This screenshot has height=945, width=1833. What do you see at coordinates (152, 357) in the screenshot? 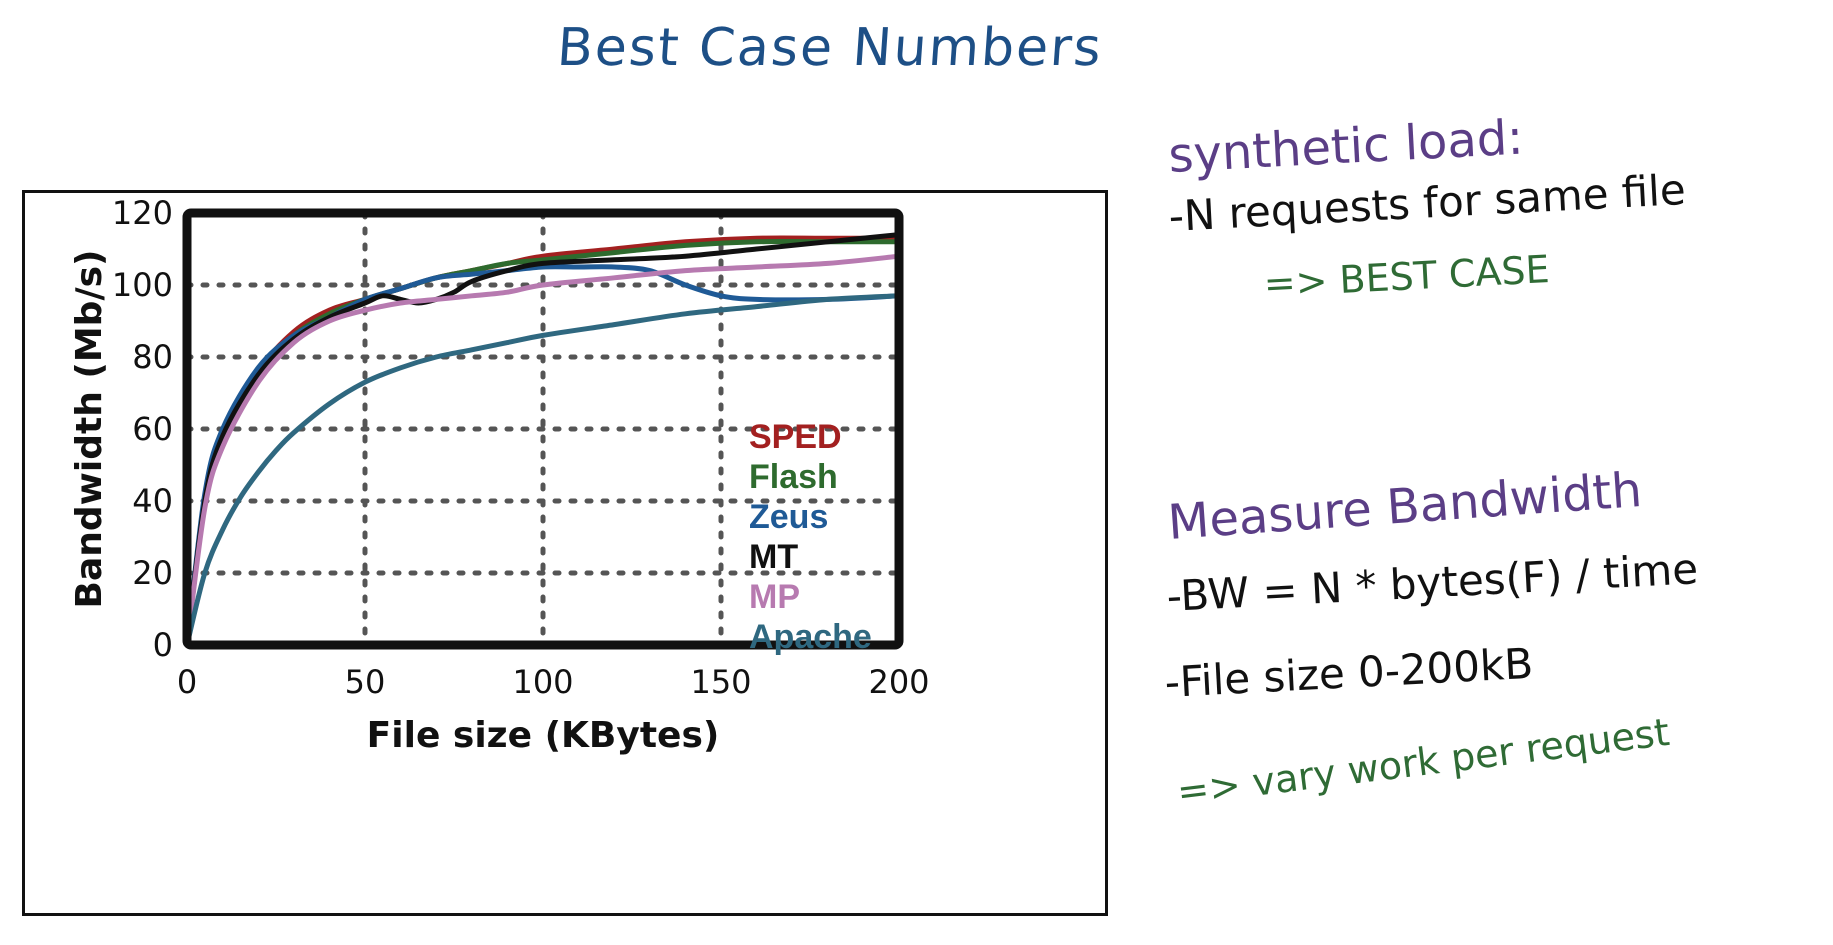
I see `y-tick-label: 80` at bounding box center [152, 357].